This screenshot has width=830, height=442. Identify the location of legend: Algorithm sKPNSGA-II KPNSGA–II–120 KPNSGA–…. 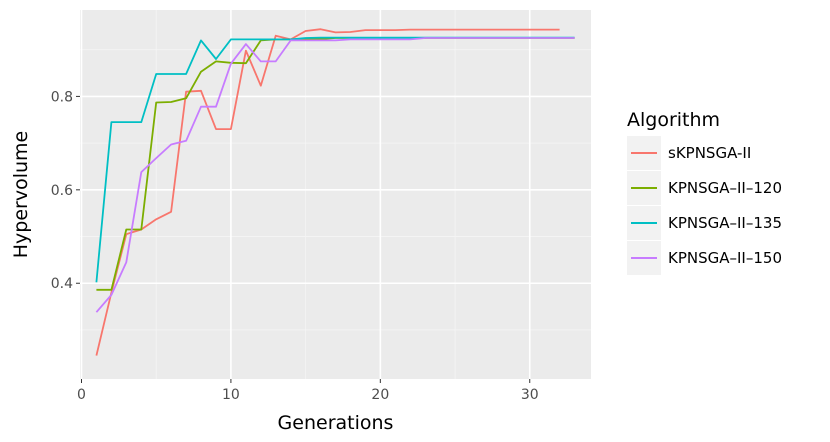
(704, 192).